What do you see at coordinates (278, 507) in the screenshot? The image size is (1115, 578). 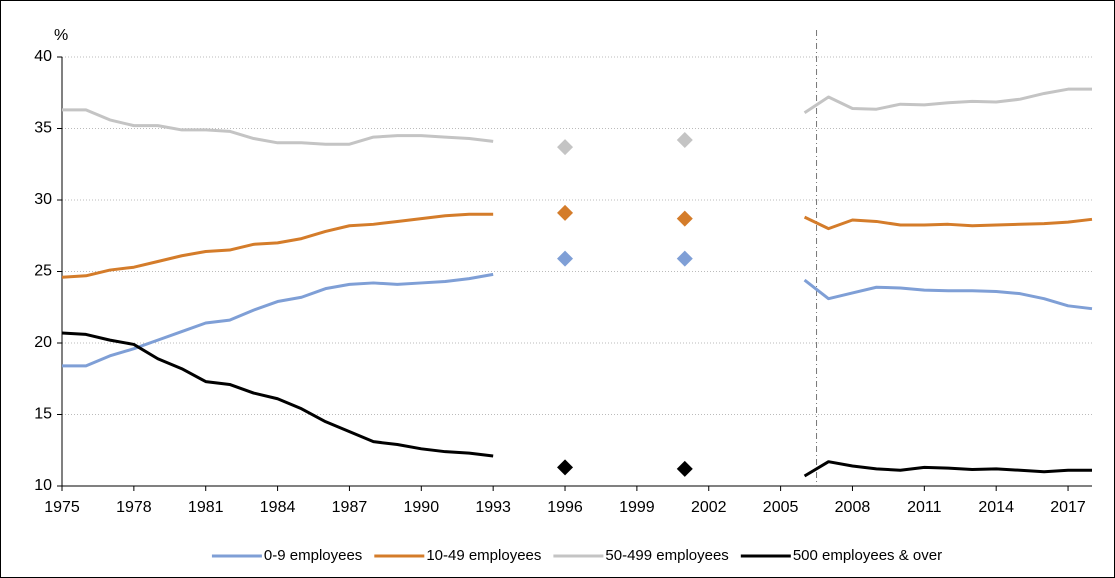 I see `x-tick-label: 1984` at bounding box center [278, 507].